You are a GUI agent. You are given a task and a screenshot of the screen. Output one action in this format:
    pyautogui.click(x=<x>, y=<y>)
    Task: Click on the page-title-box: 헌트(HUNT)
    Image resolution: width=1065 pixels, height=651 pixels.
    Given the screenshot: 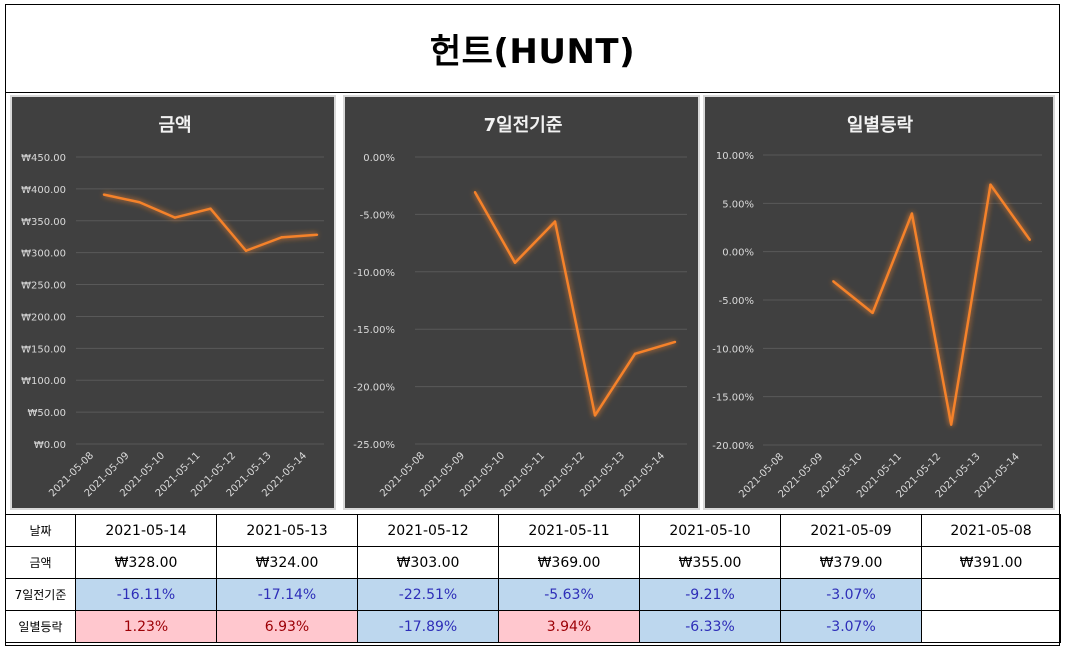 What is the action you would take?
    pyautogui.click(x=532, y=48)
    